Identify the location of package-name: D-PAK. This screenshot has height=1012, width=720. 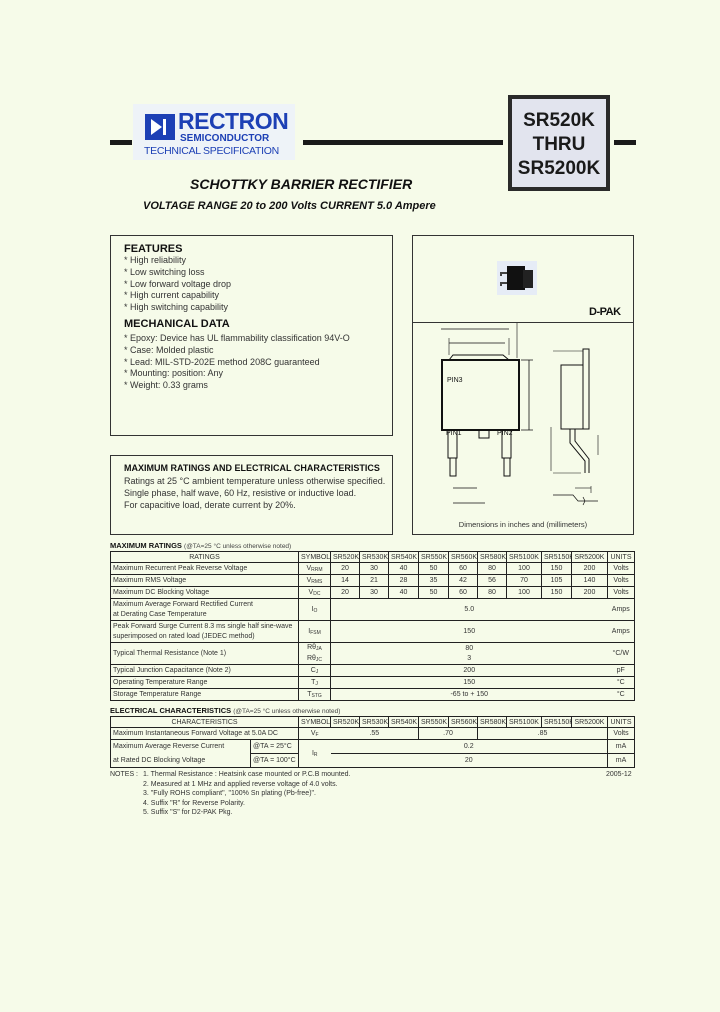
(605, 312).